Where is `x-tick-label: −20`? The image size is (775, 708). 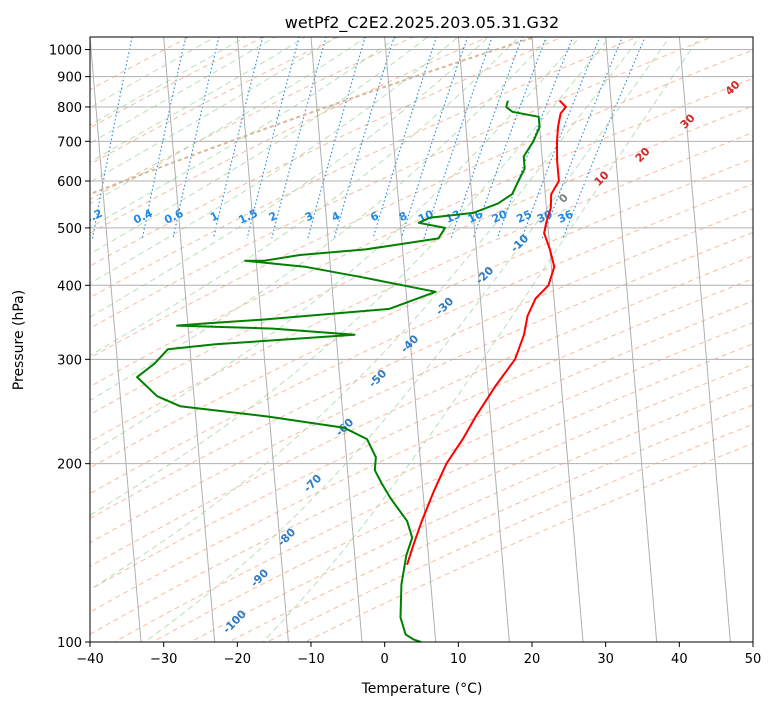
x-tick-label: −20 is located at coordinates (237, 659).